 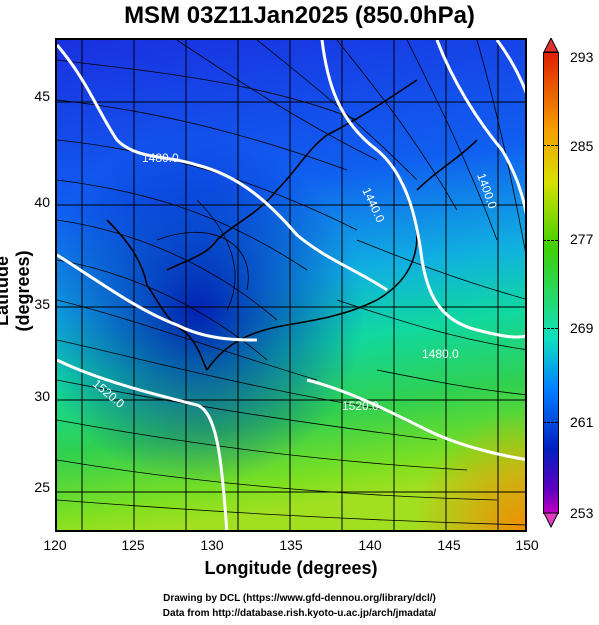 What do you see at coordinates (42, 96) in the screenshot?
I see `y-tick-label: 45` at bounding box center [42, 96].